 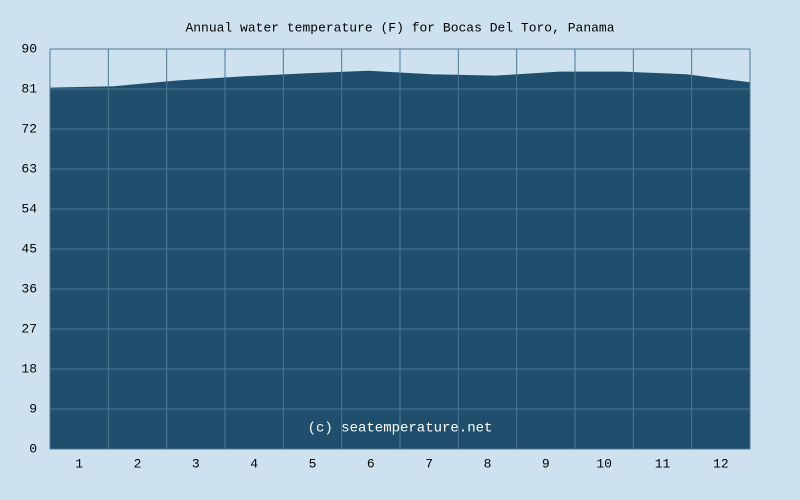 I want to click on x-tick-label: 3, so click(x=196, y=463).